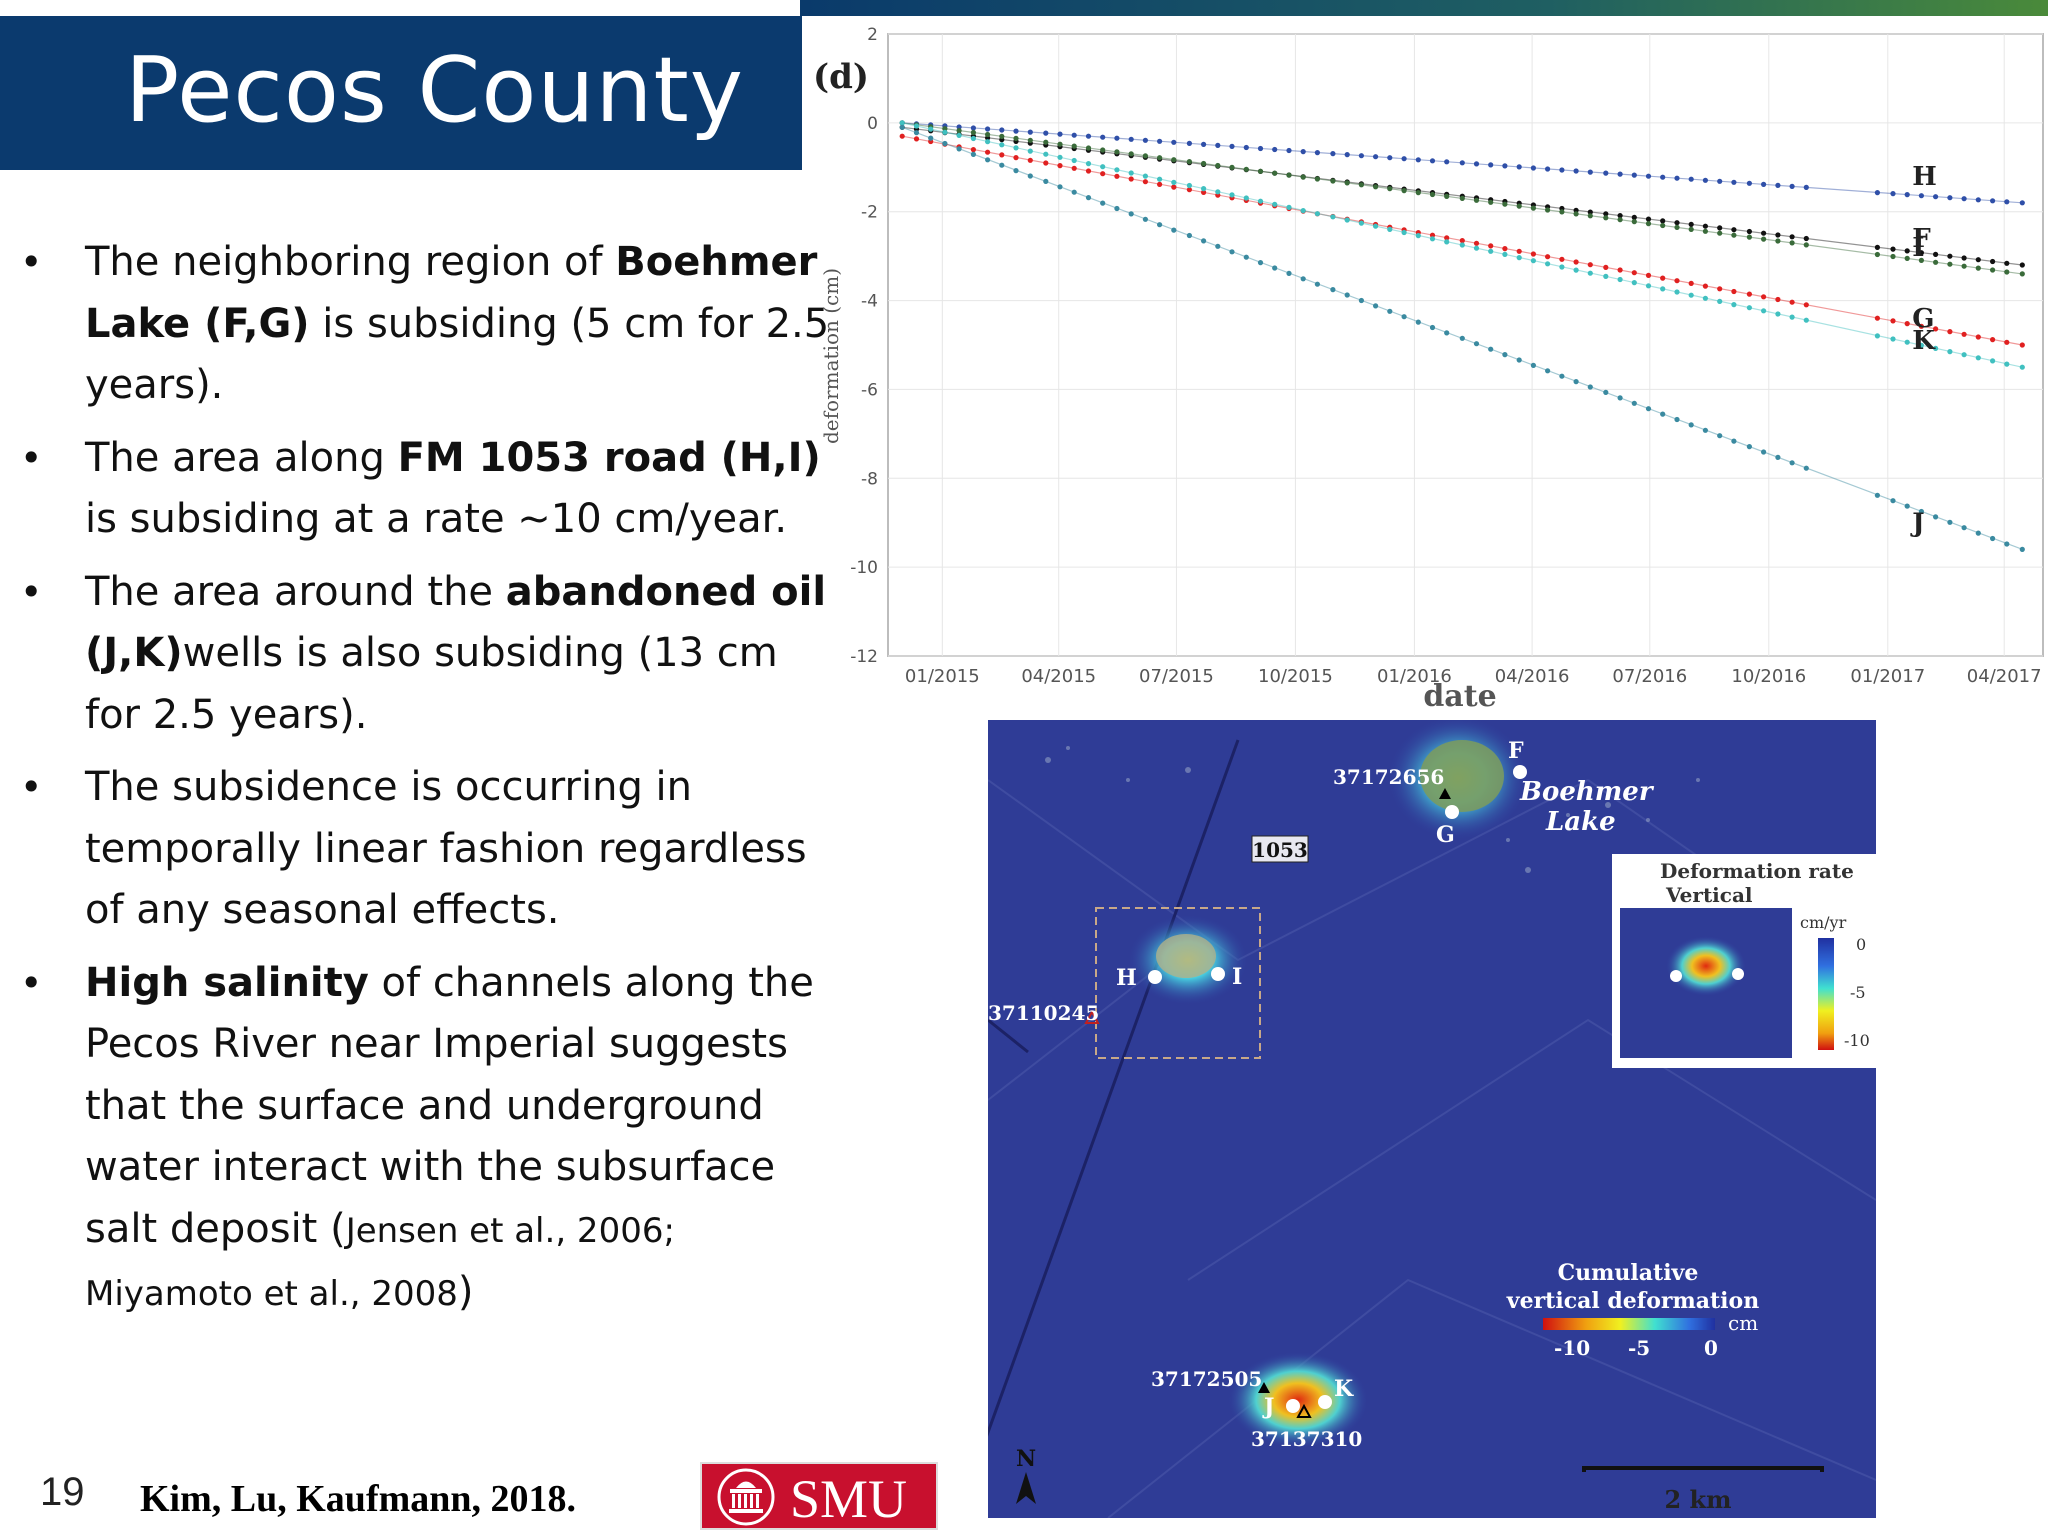 This screenshot has width=2048, height=1536. I want to click on panel-label: (d), so click(841, 77).